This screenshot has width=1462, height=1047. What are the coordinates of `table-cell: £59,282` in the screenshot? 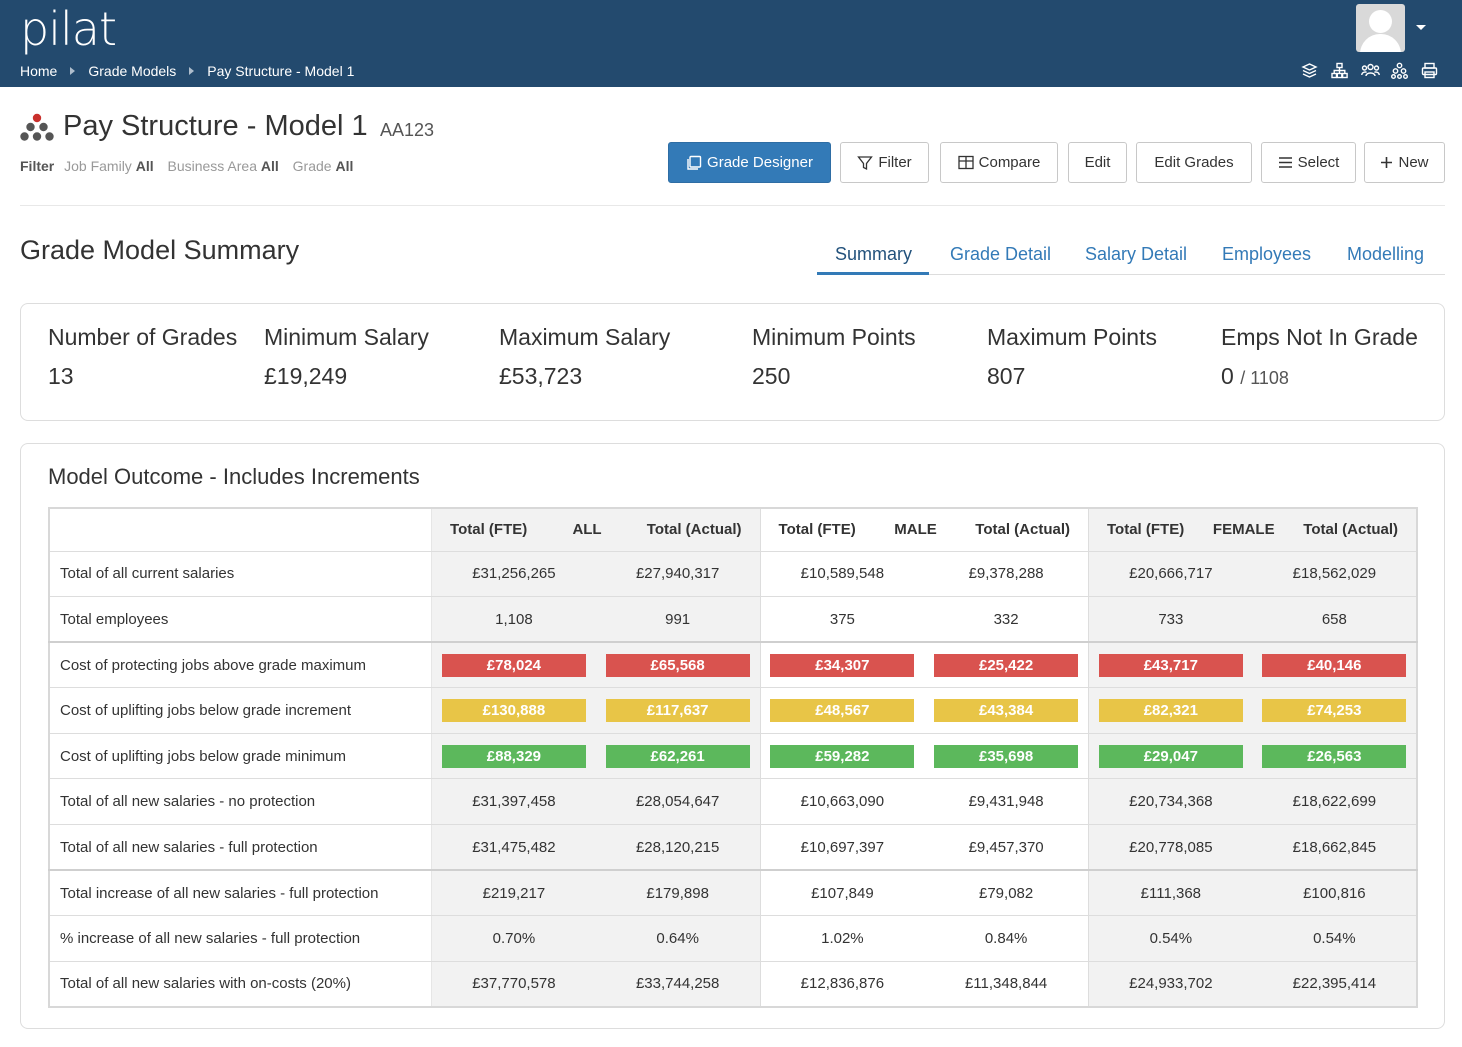 It's located at (842, 756).